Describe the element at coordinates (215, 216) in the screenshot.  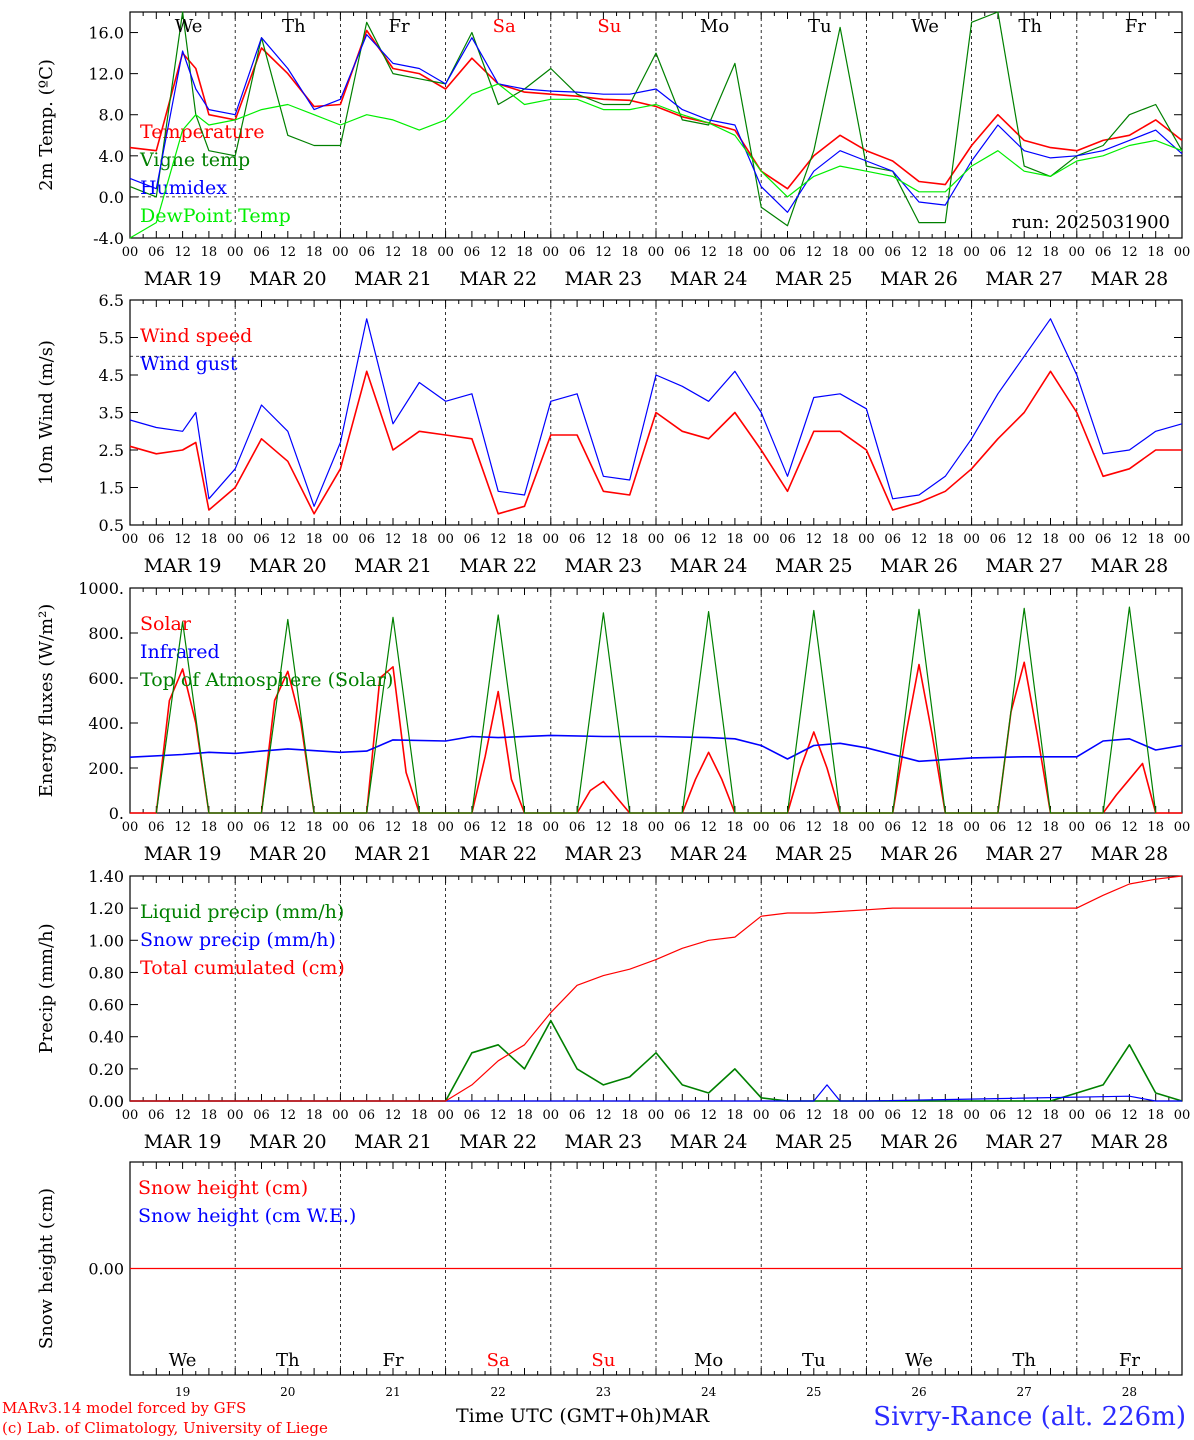
I see `panel-0-legend-3: DewPoint Temp` at that location.